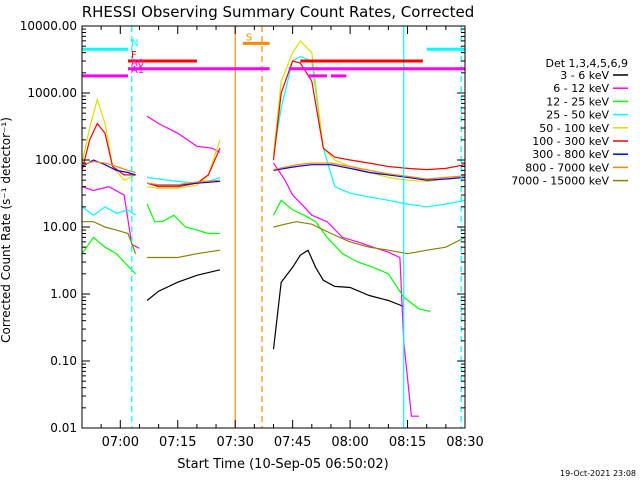 The image size is (640, 480). What do you see at coordinates (52, 93) in the screenshot?
I see `y-tick-label: 1000.00` at bounding box center [52, 93].